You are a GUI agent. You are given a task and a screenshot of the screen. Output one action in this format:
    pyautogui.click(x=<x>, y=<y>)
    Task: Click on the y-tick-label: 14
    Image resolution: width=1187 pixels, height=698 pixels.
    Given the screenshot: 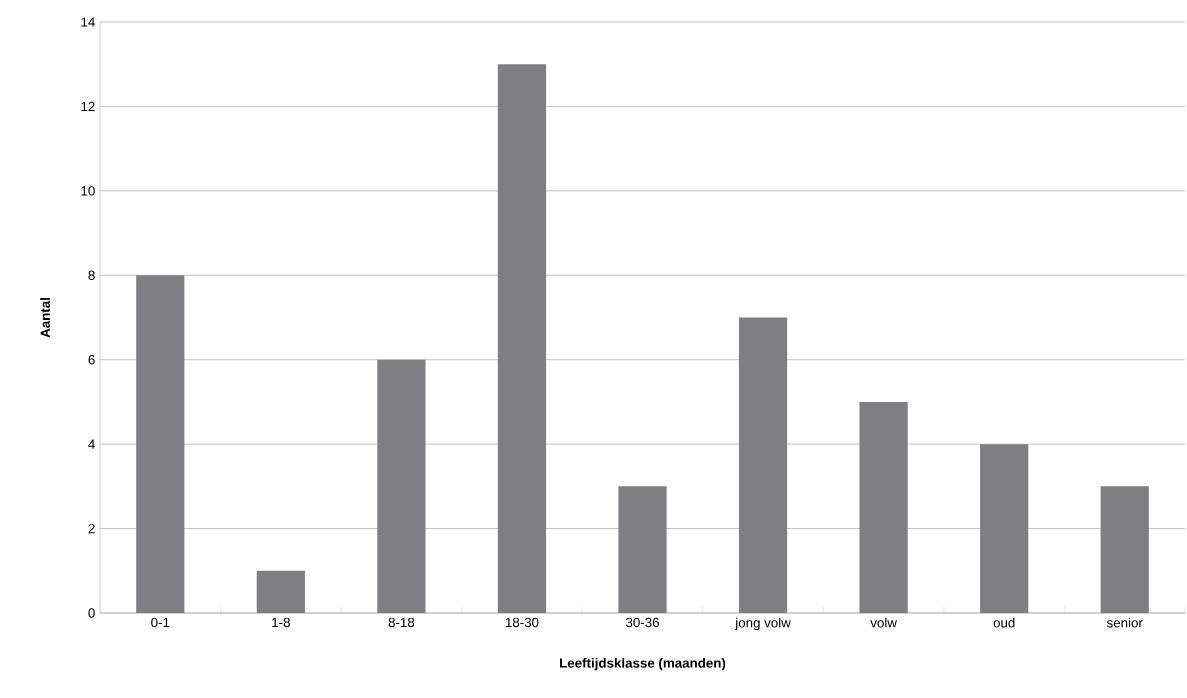 What is the action you would take?
    pyautogui.click(x=88, y=22)
    